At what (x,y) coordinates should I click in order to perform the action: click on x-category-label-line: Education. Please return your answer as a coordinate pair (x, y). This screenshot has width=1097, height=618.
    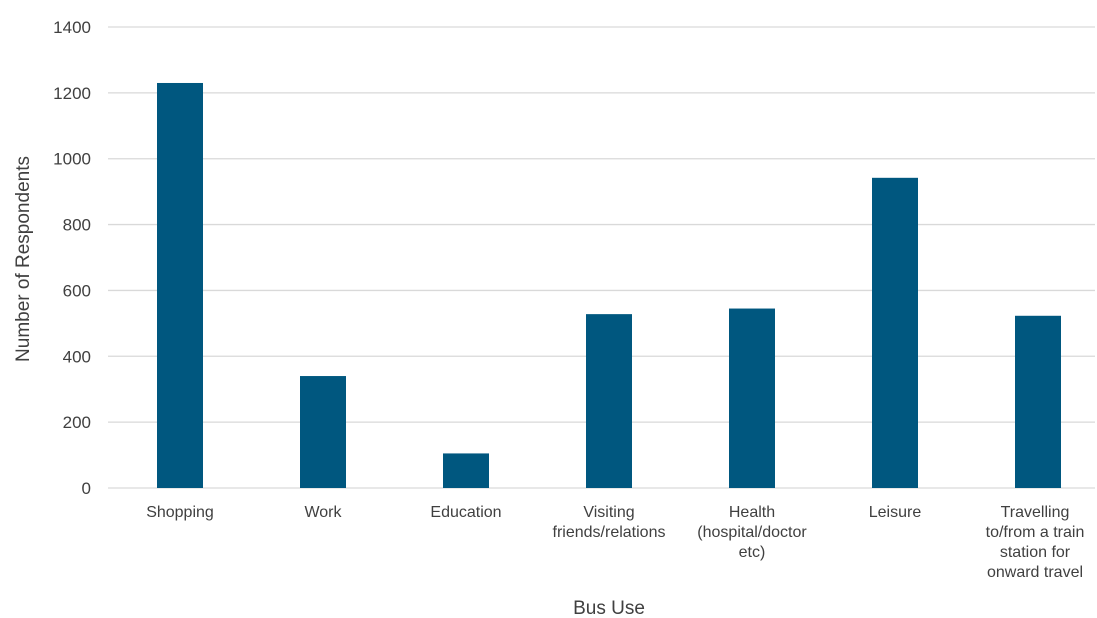
    Looking at the image, I should click on (465, 512).